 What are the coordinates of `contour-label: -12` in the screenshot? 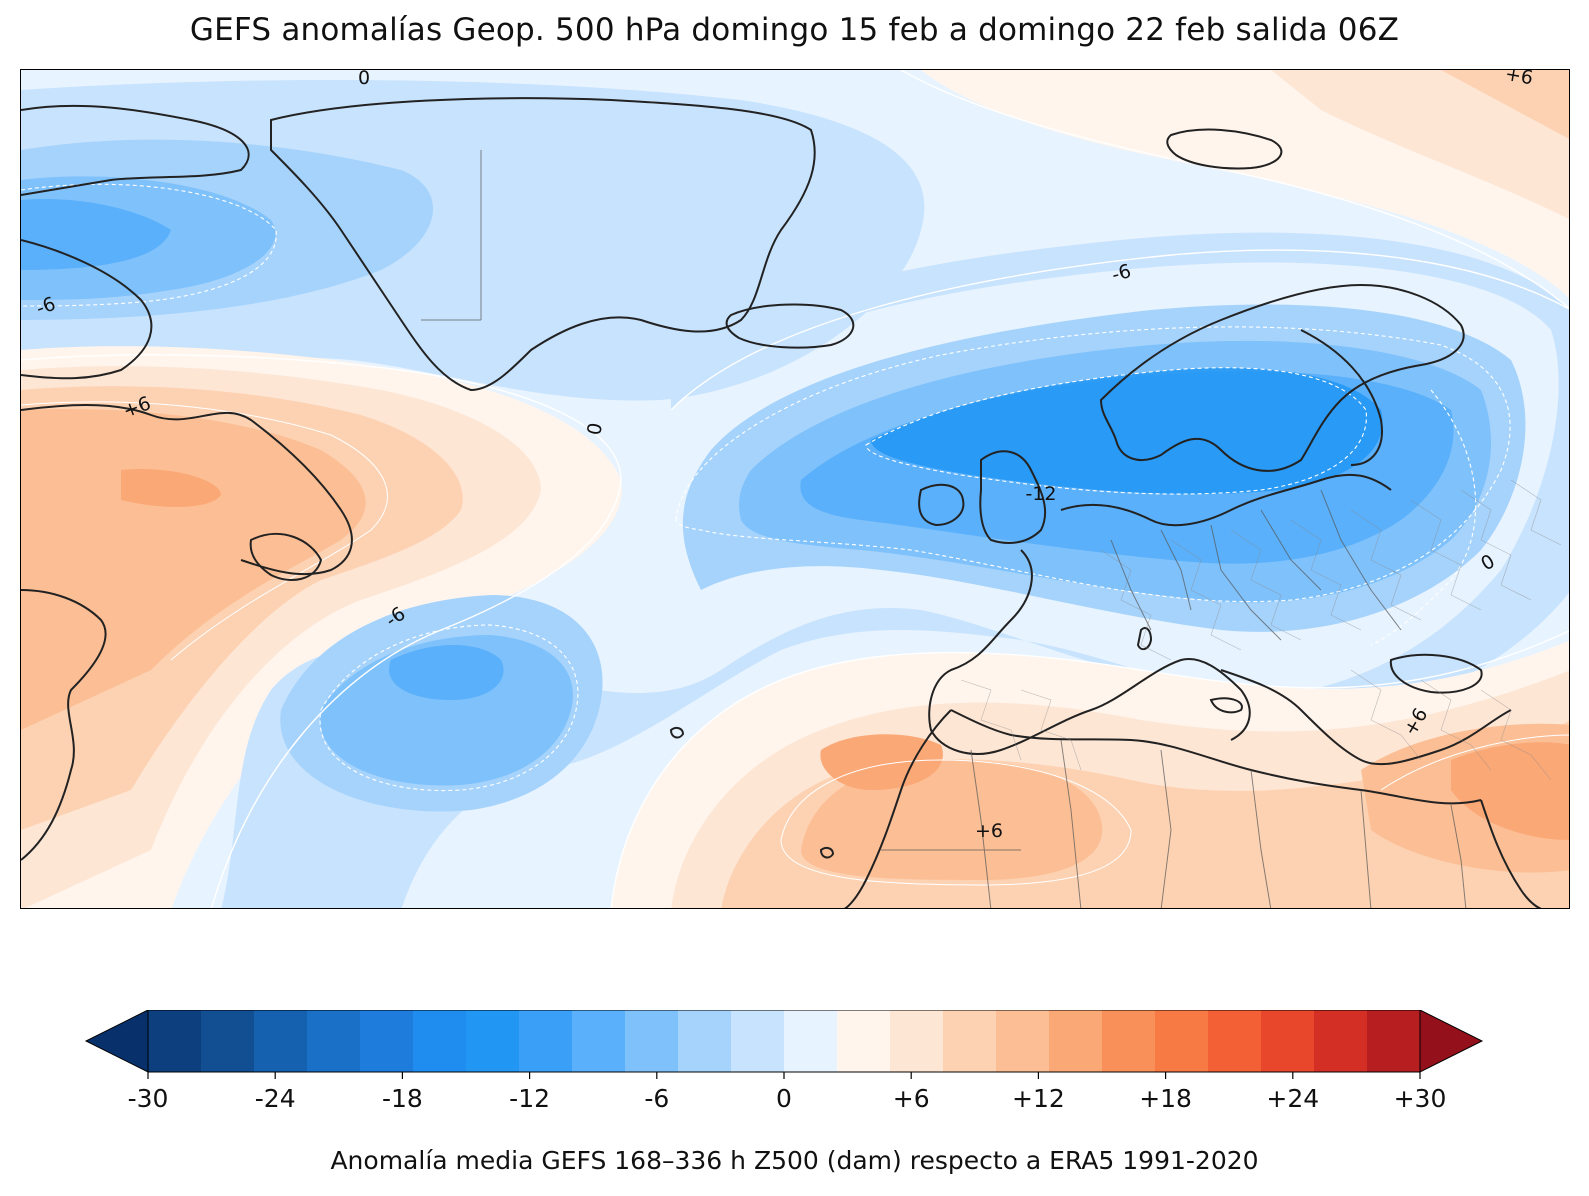 It's located at (1040, 494).